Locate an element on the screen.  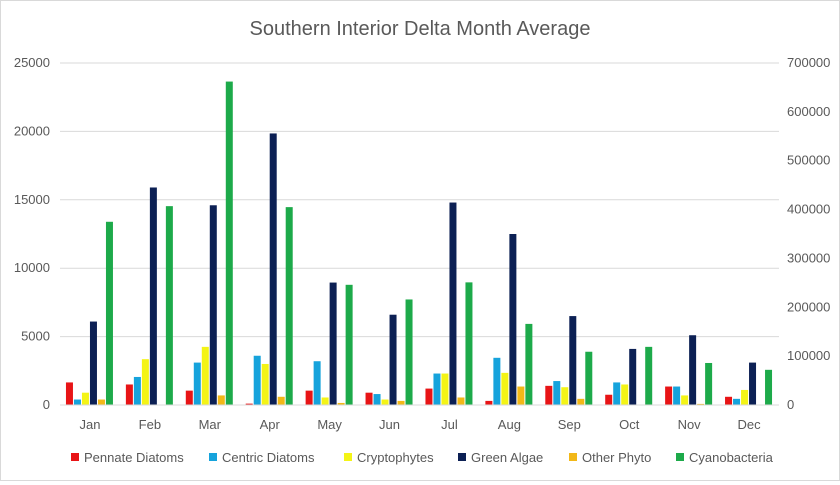
y-right-tick-label: 100000 is located at coordinates (808, 355).